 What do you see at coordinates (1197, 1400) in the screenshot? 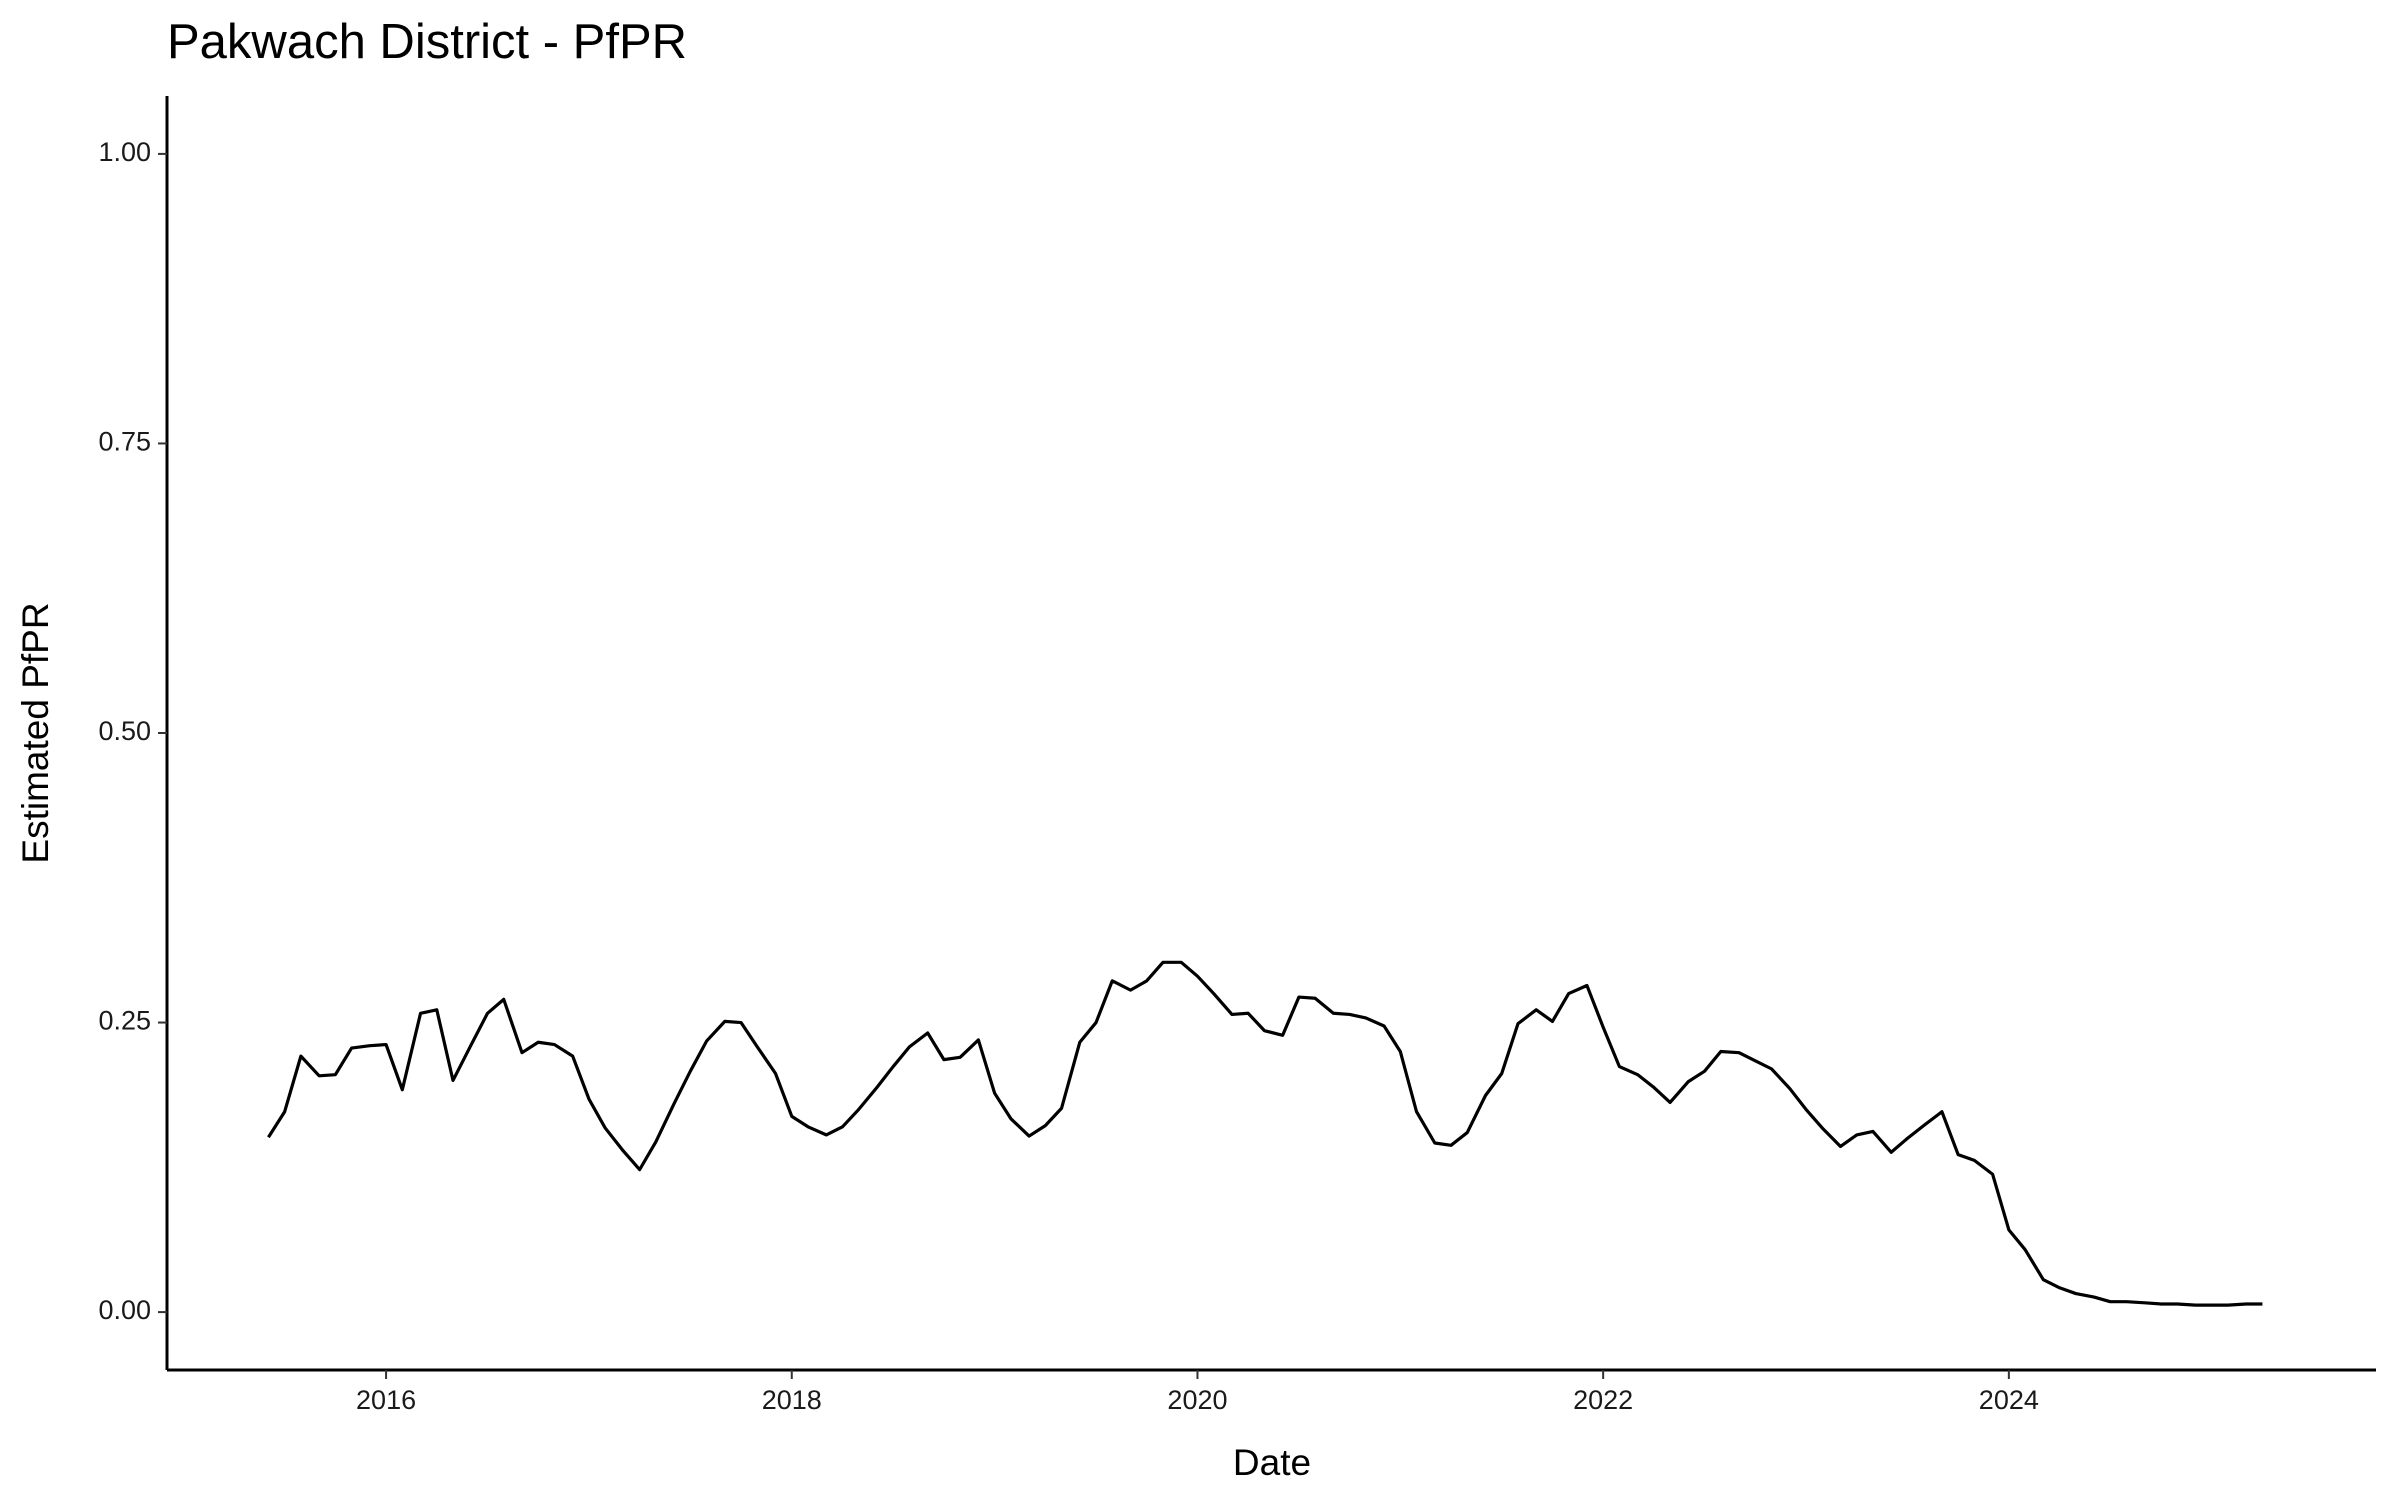
I see `x-tick-label: 2020` at bounding box center [1197, 1400].